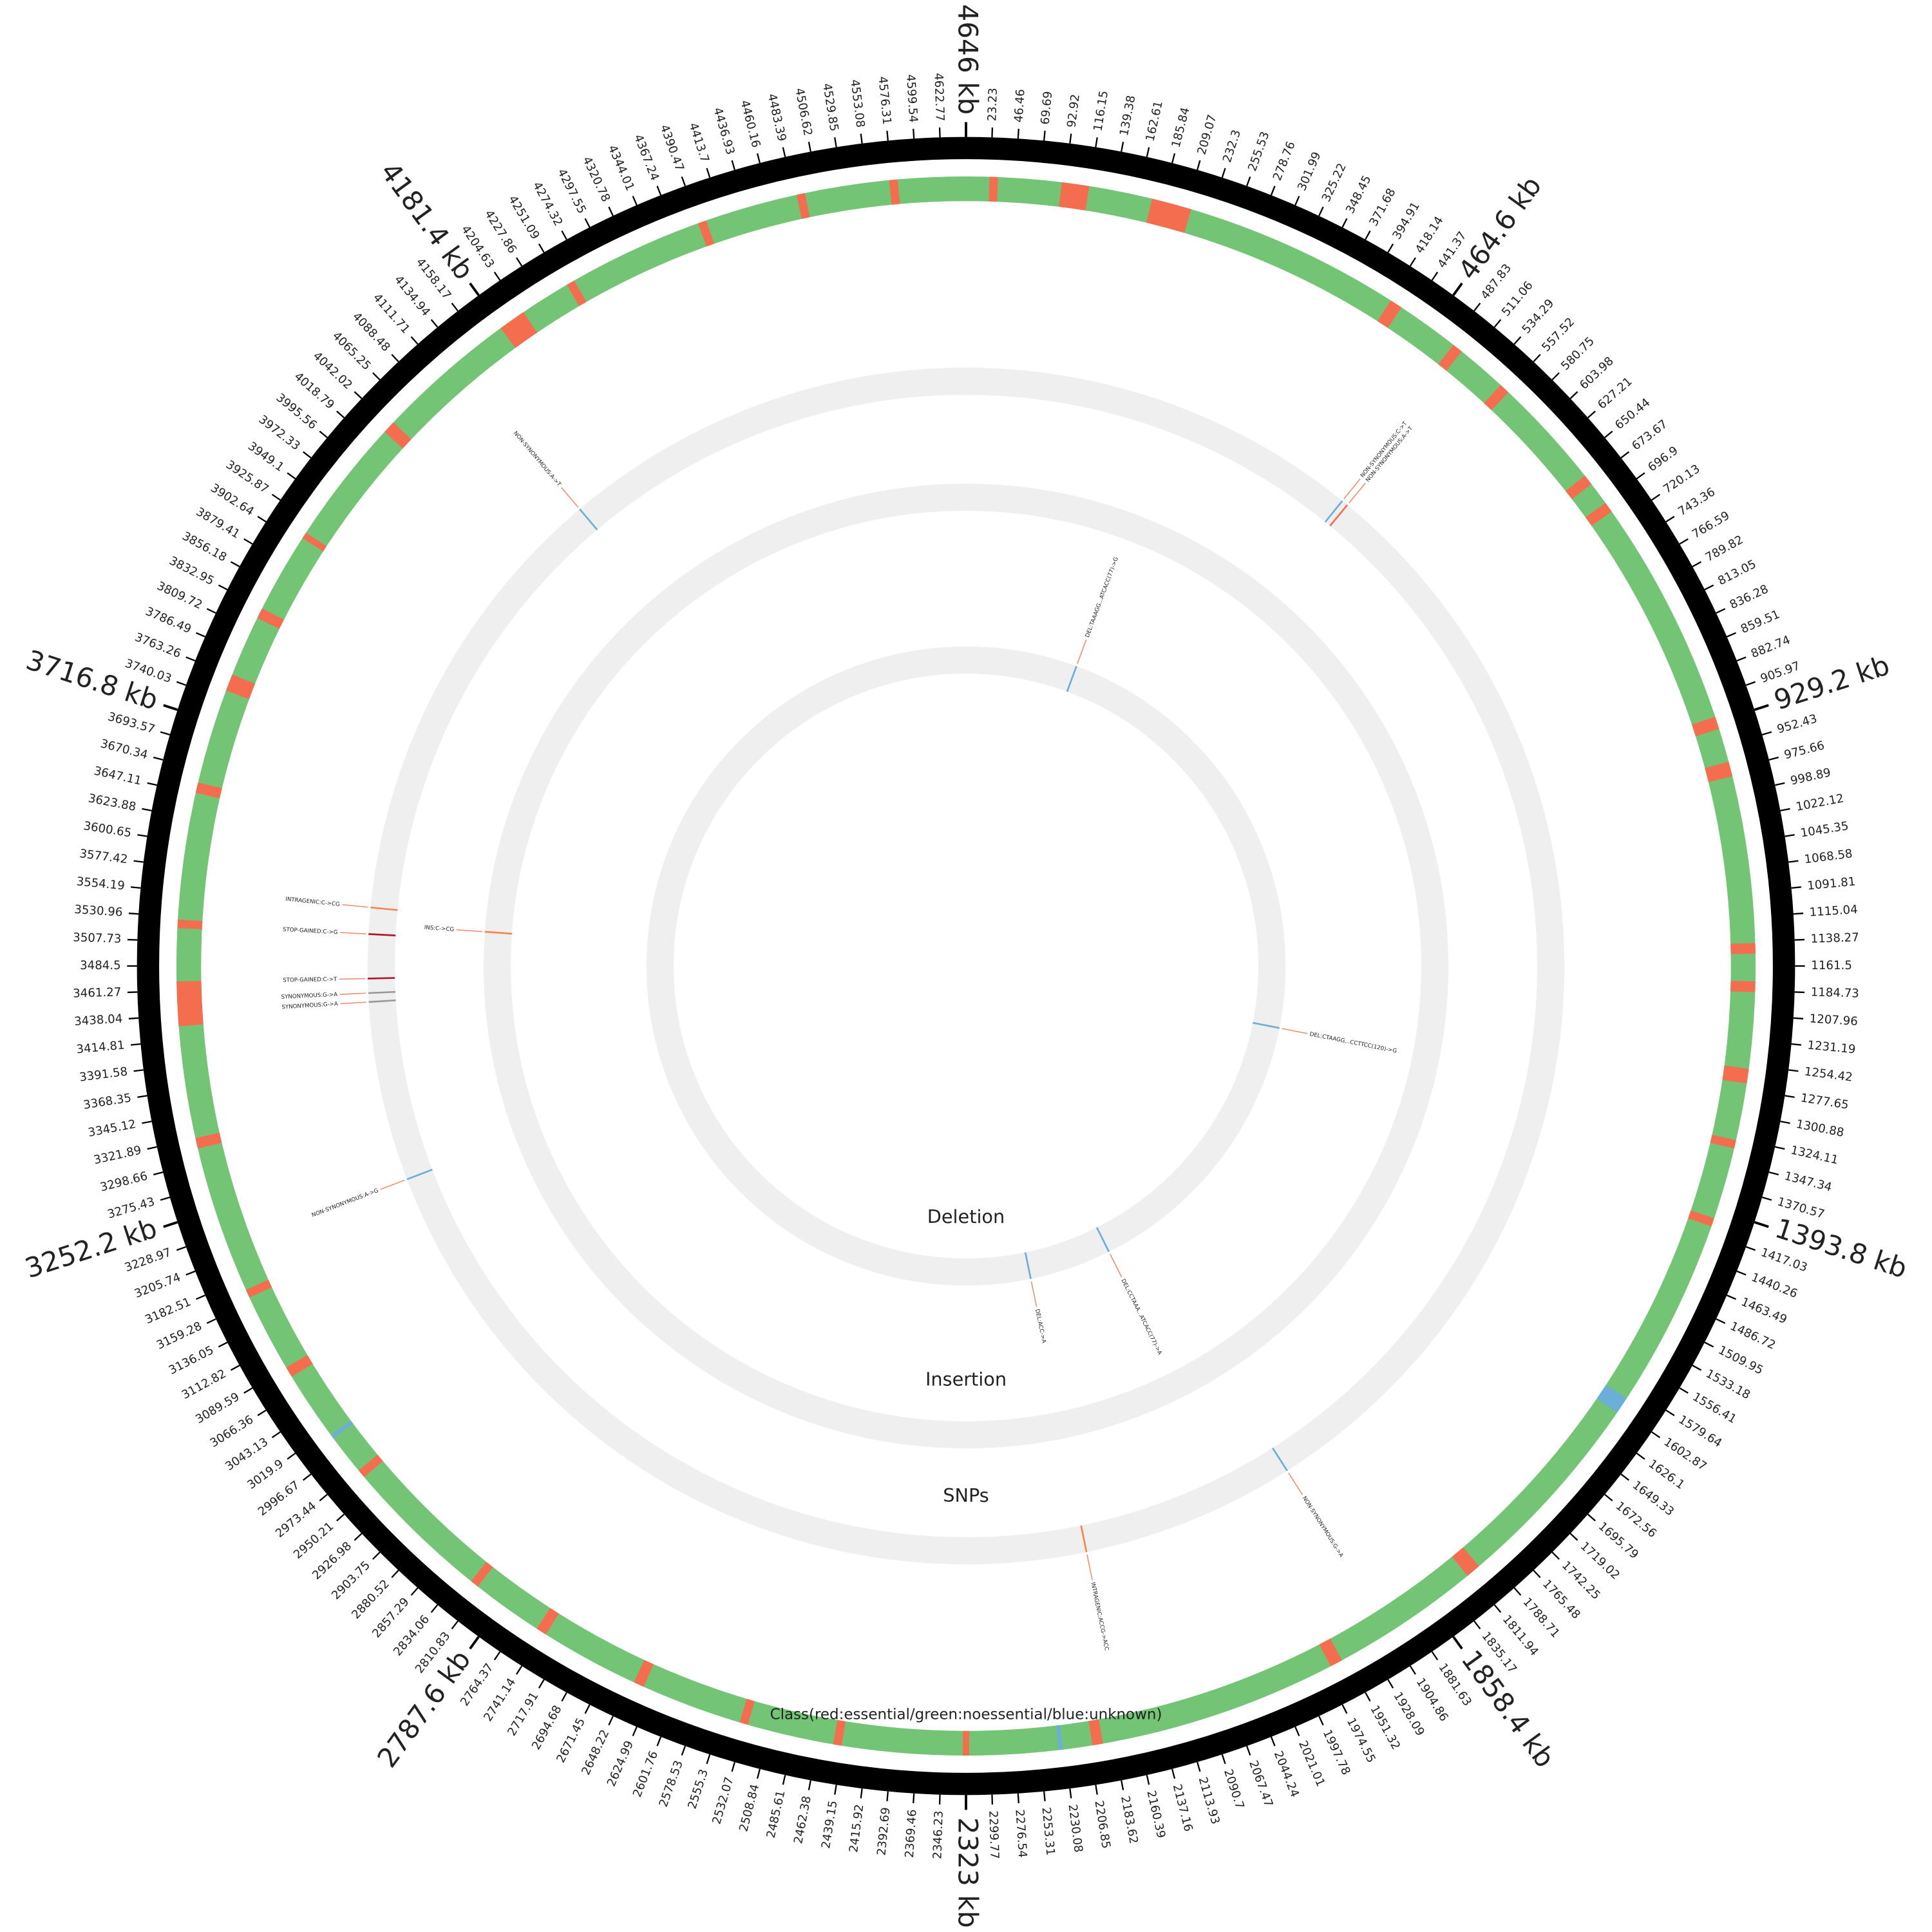 Image resolution: width=1932 pixels, height=1932 pixels. I want to click on tick-label: 2137.16, so click(1182, 1808).